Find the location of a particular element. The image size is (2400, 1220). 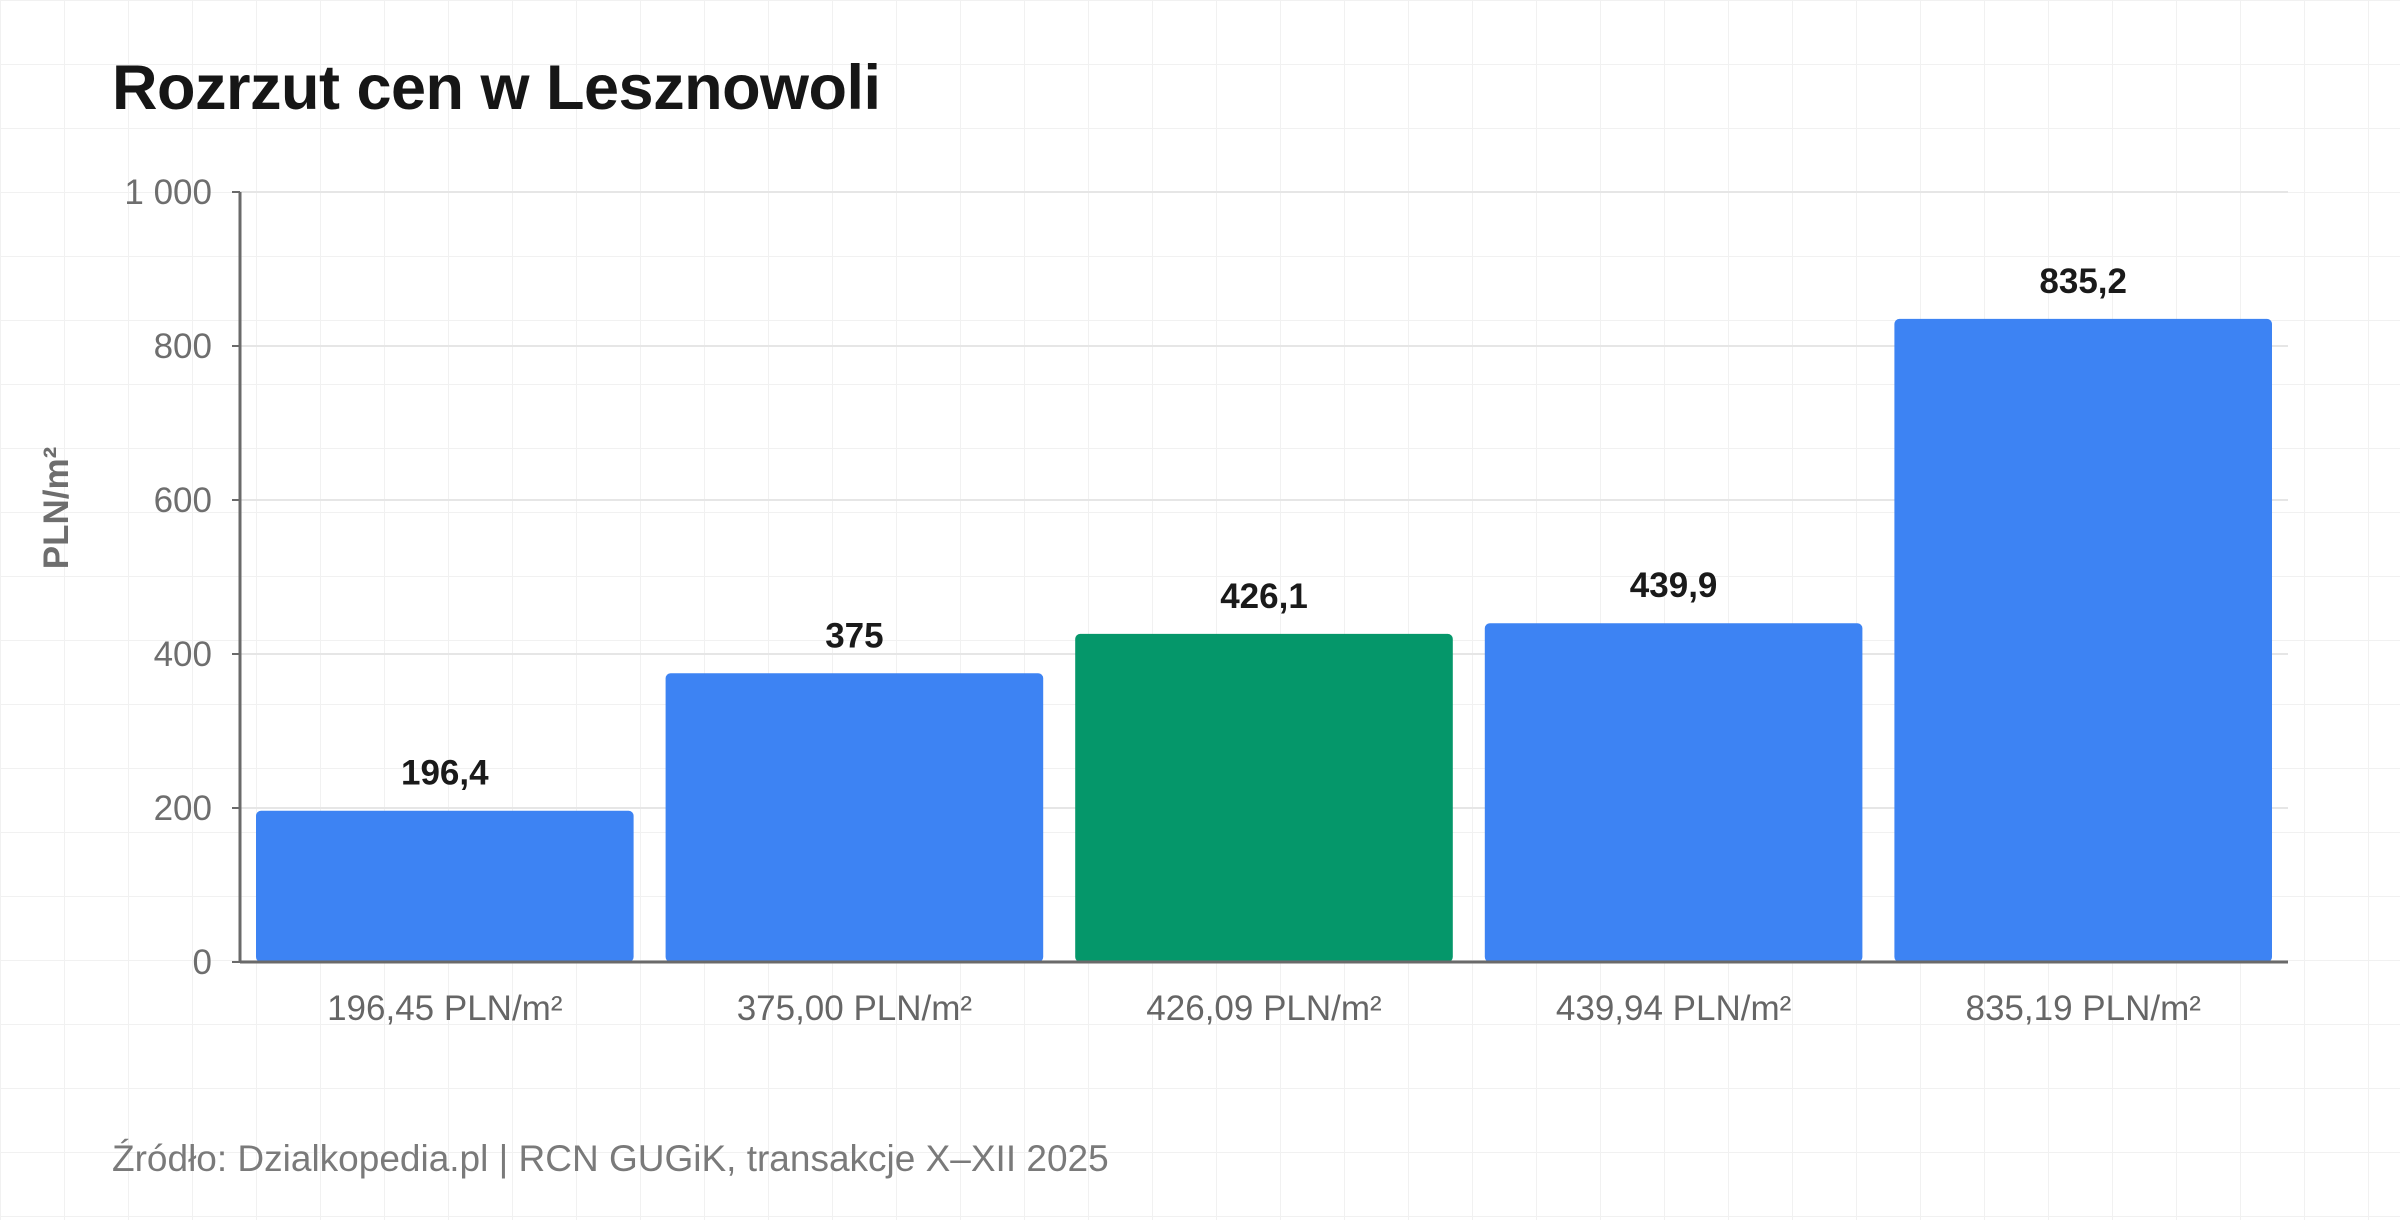

data-label: 835,2 is located at coordinates (2083, 281).